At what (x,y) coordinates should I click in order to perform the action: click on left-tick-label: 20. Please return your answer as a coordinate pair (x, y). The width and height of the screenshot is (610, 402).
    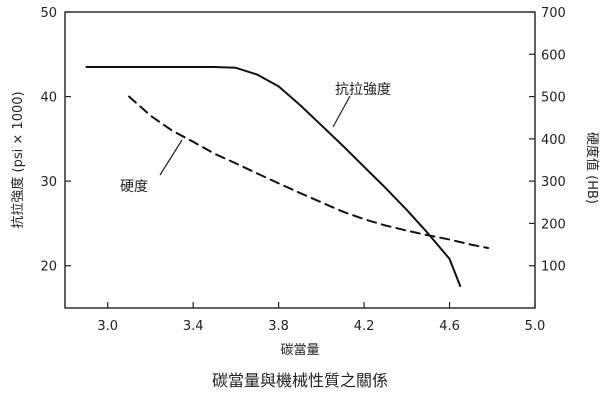
    Looking at the image, I should click on (48, 267).